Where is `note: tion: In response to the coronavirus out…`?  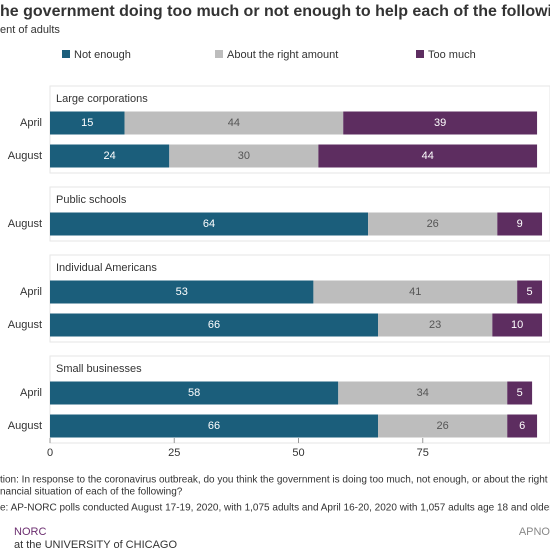
note: tion: In response to the coronavirus out… is located at coordinates (275, 480).